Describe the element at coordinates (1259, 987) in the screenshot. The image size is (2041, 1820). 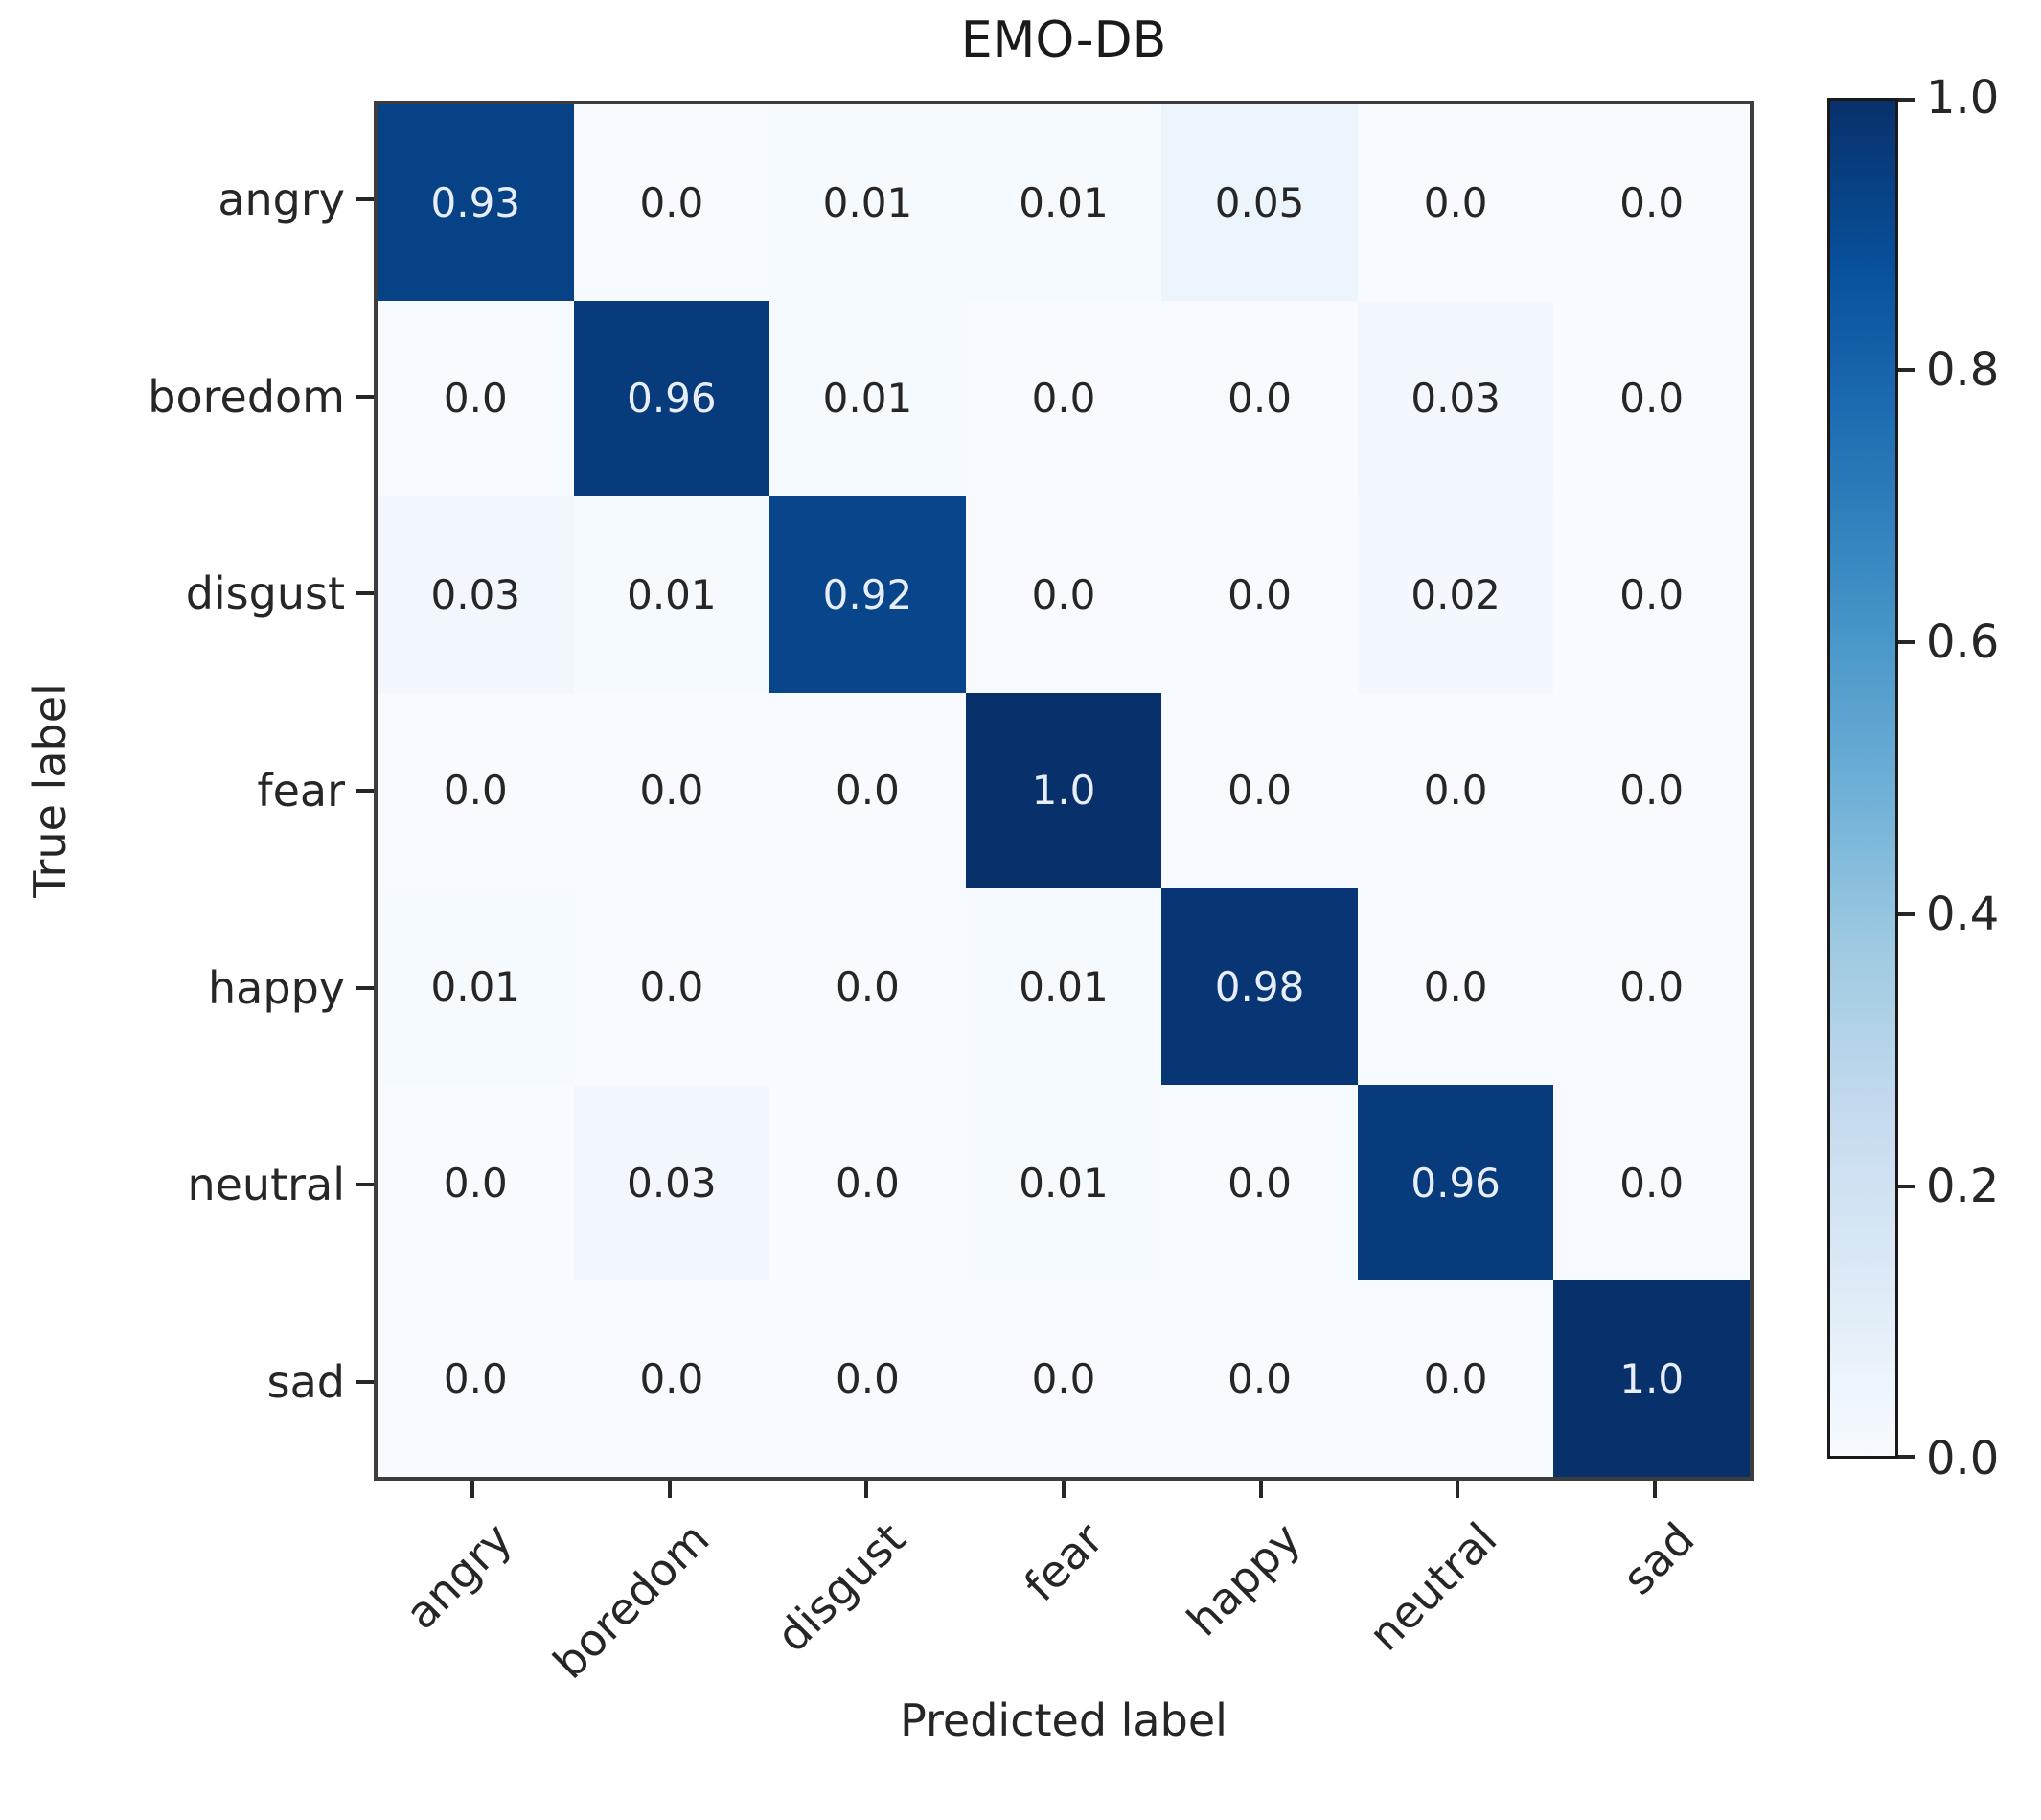
I see `matrix-cell: 0.98` at that location.